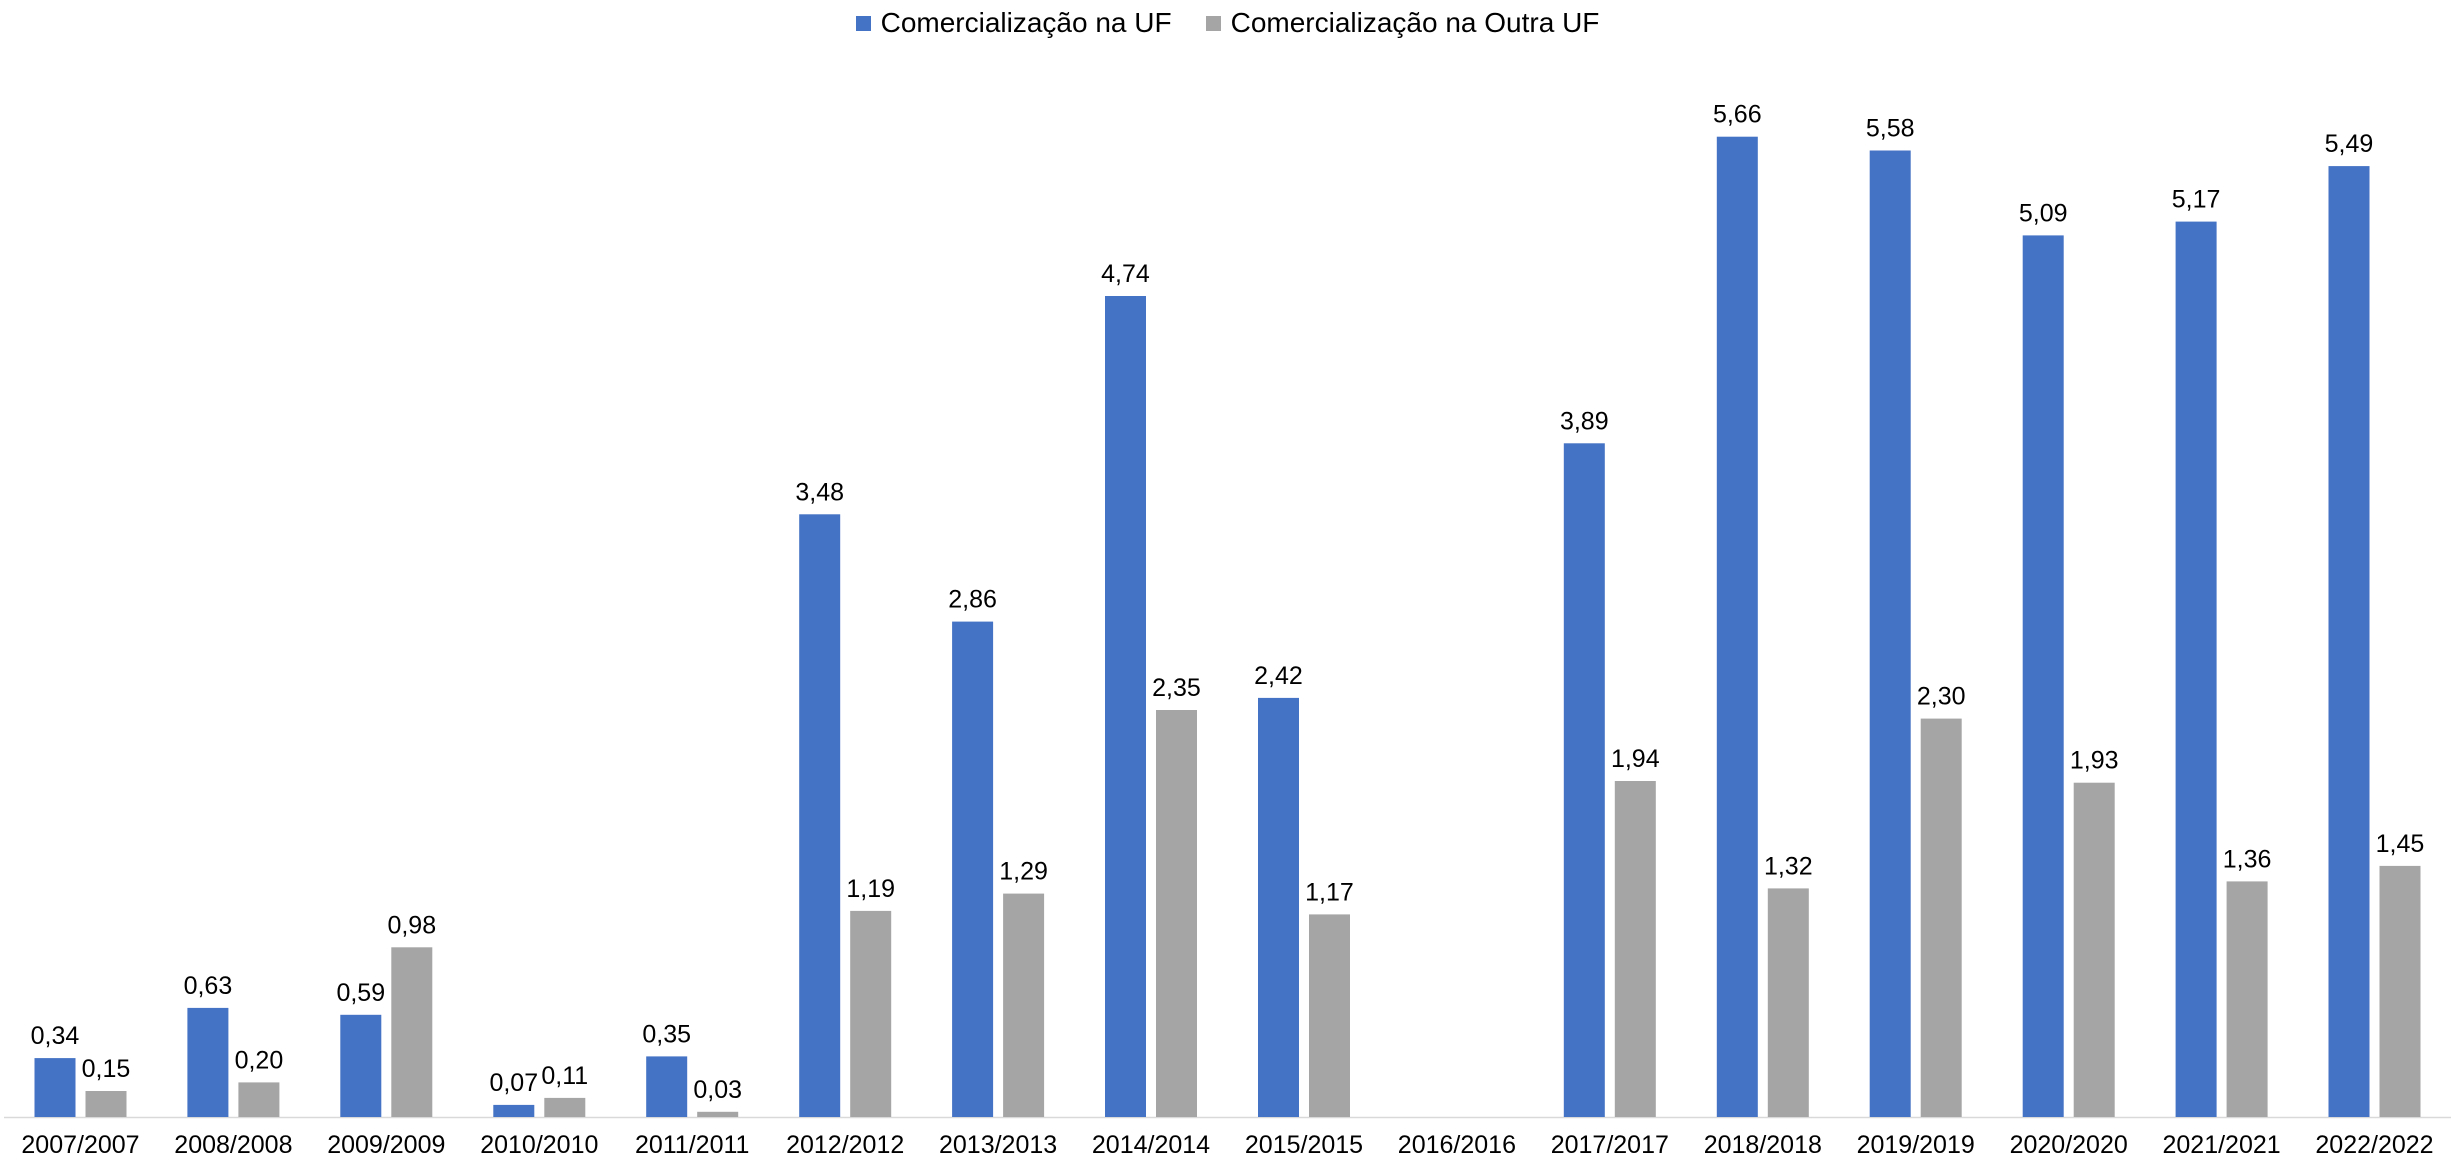  What do you see at coordinates (2247, 999) in the screenshot?
I see `bar-outra-uf-2021-2021` at bounding box center [2247, 999].